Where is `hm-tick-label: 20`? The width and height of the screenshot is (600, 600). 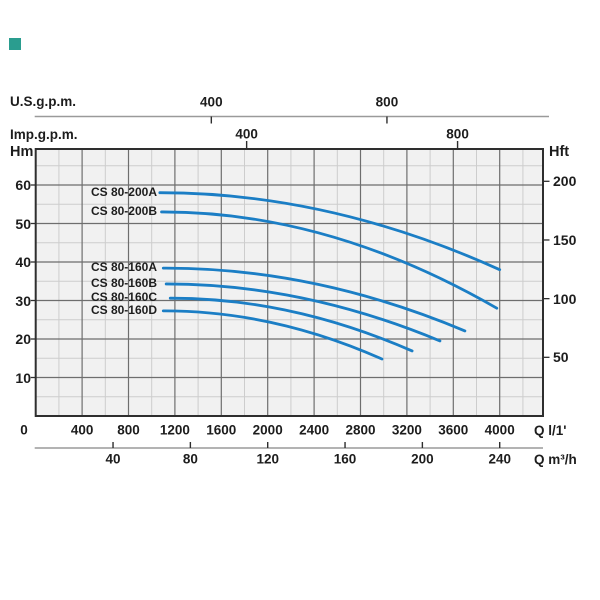
hm-tick-label: 20 is located at coordinates (23, 339).